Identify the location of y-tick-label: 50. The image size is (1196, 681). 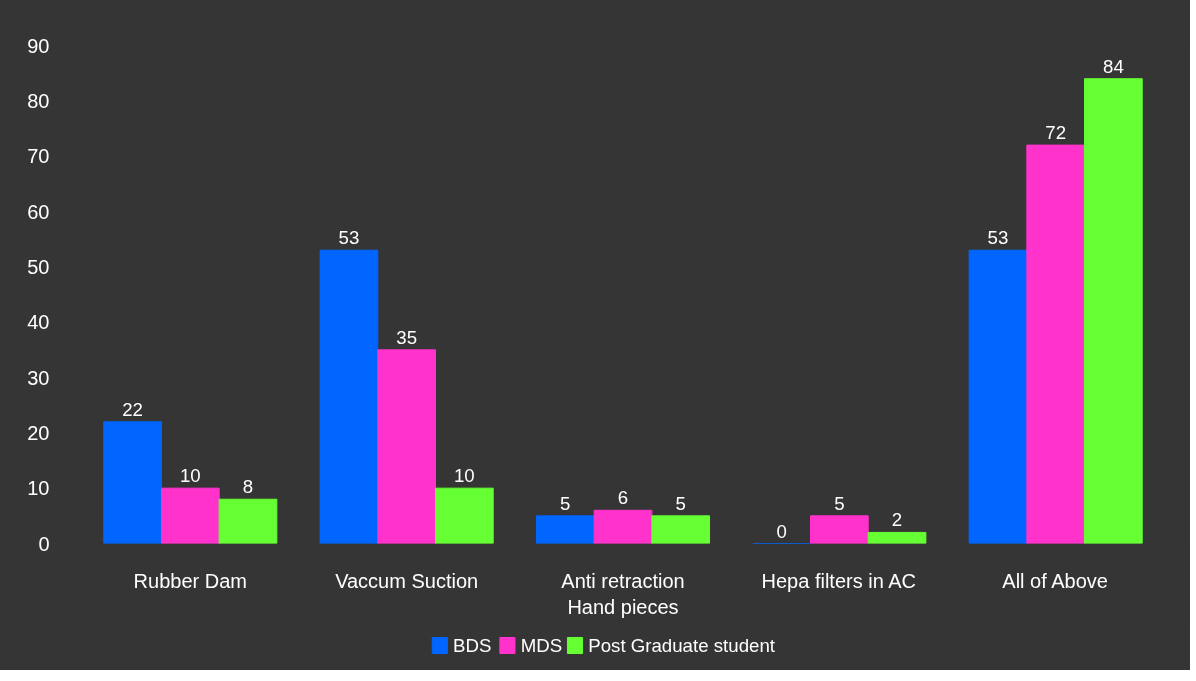
(38, 266).